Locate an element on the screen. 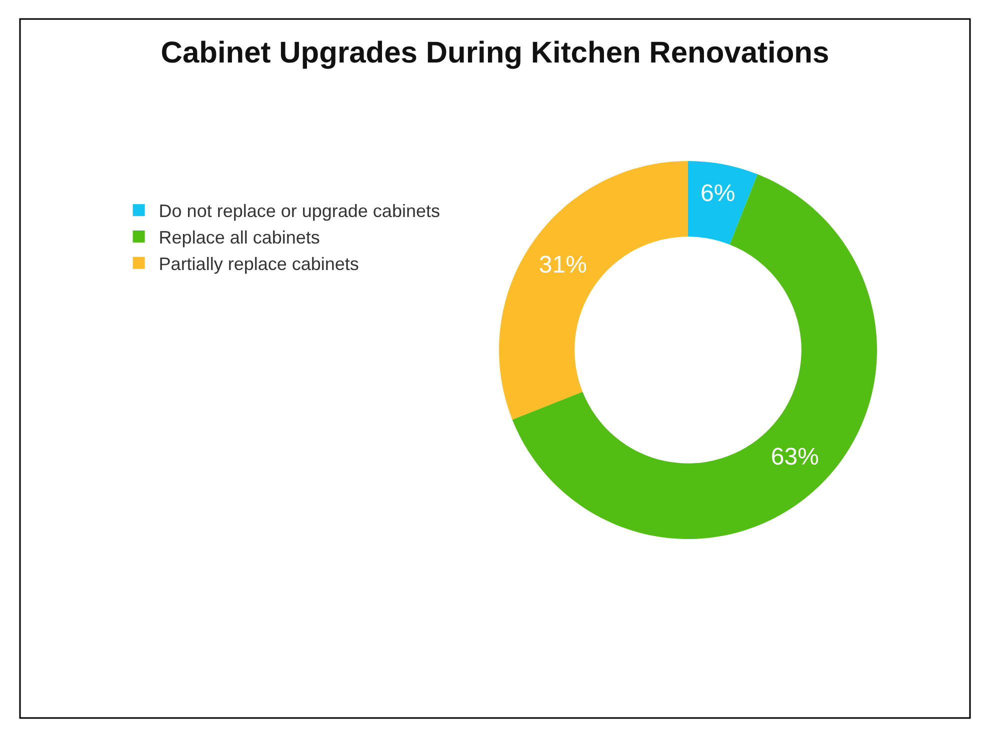  legend-label: Replace all cabinets is located at coordinates (239, 238).